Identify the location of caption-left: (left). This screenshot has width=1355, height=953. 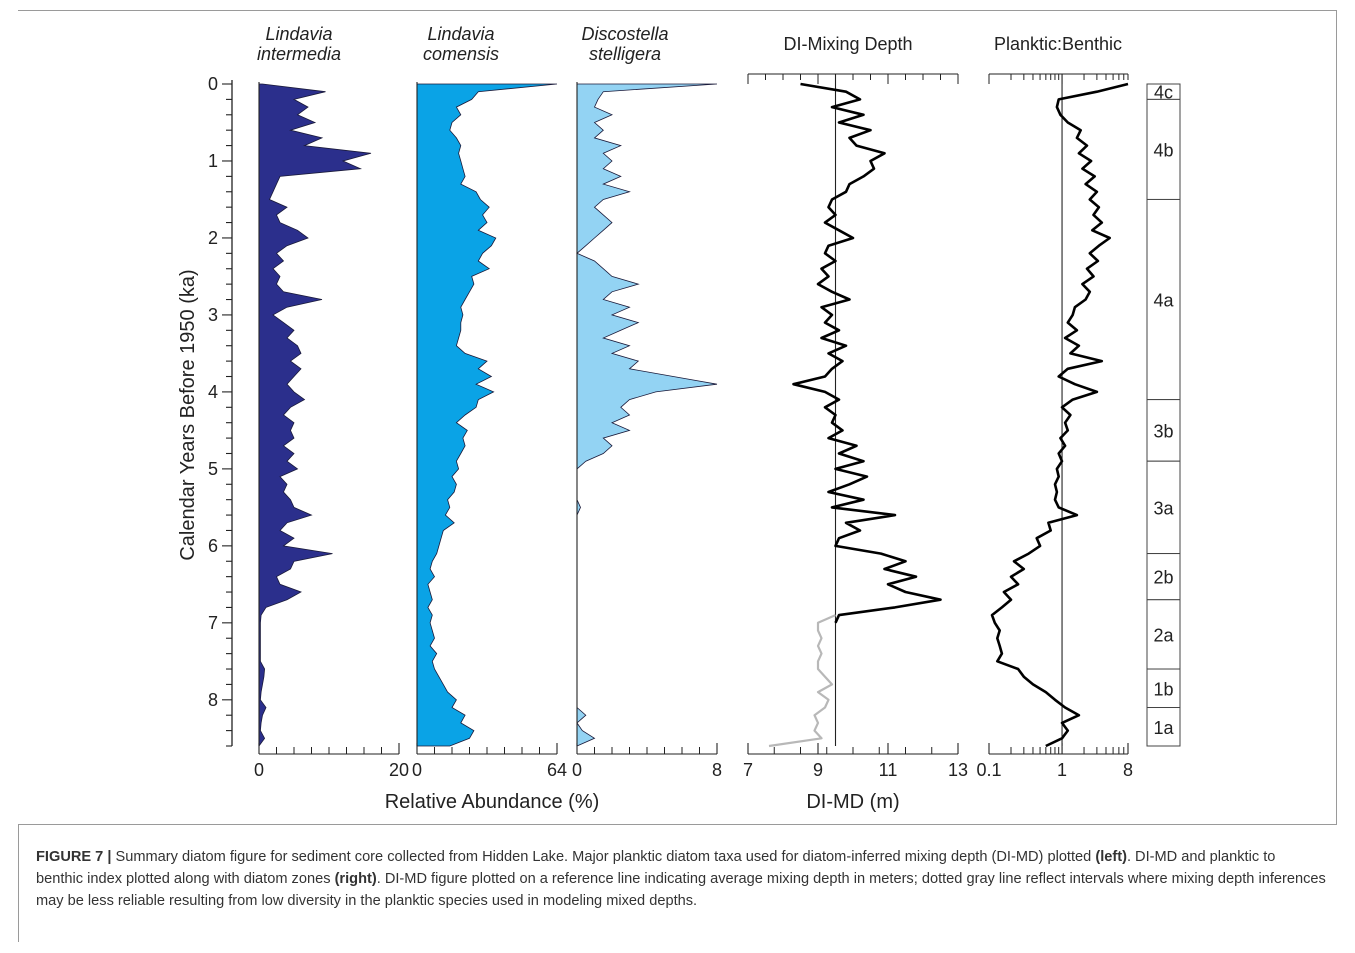
(1111, 857).